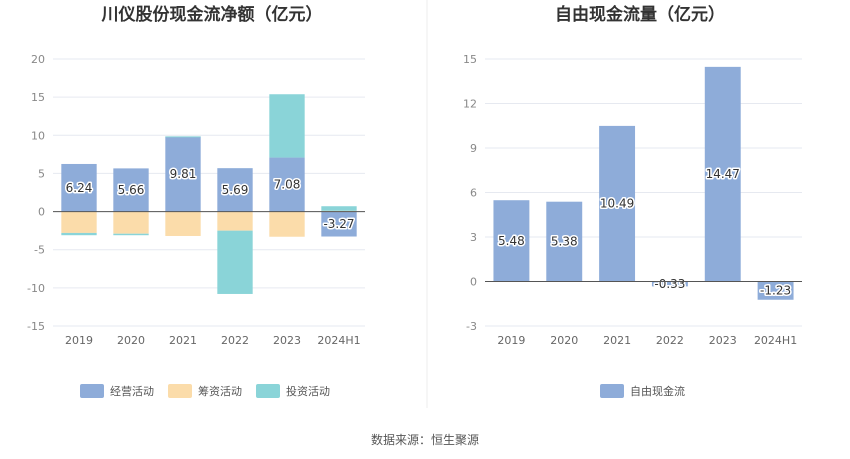 This screenshot has height=459, width=850. I want to click on chart1-ytick-label: -5, so click(39, 250).